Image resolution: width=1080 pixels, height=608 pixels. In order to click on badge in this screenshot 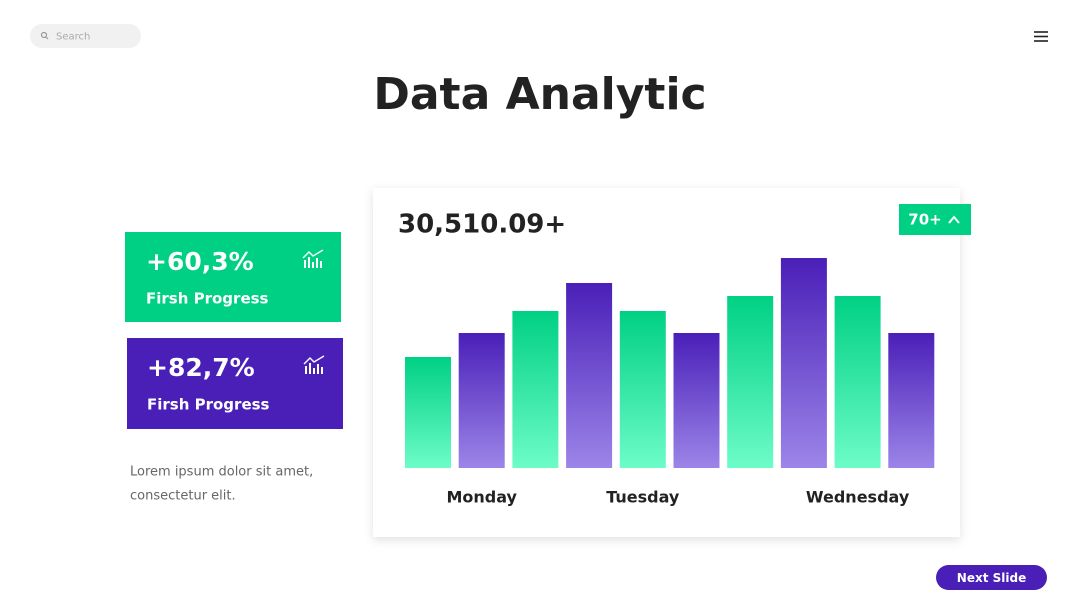, I will do `click(935, 219)`.